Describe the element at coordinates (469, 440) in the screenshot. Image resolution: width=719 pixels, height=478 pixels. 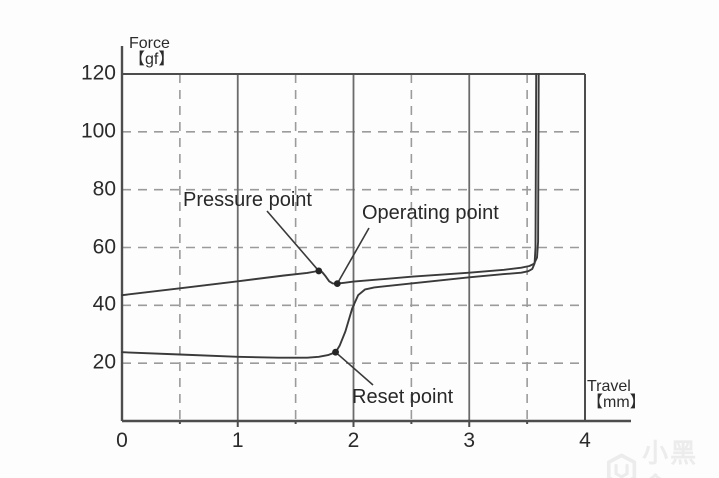
I see `x-tick-3: 3` at that location.